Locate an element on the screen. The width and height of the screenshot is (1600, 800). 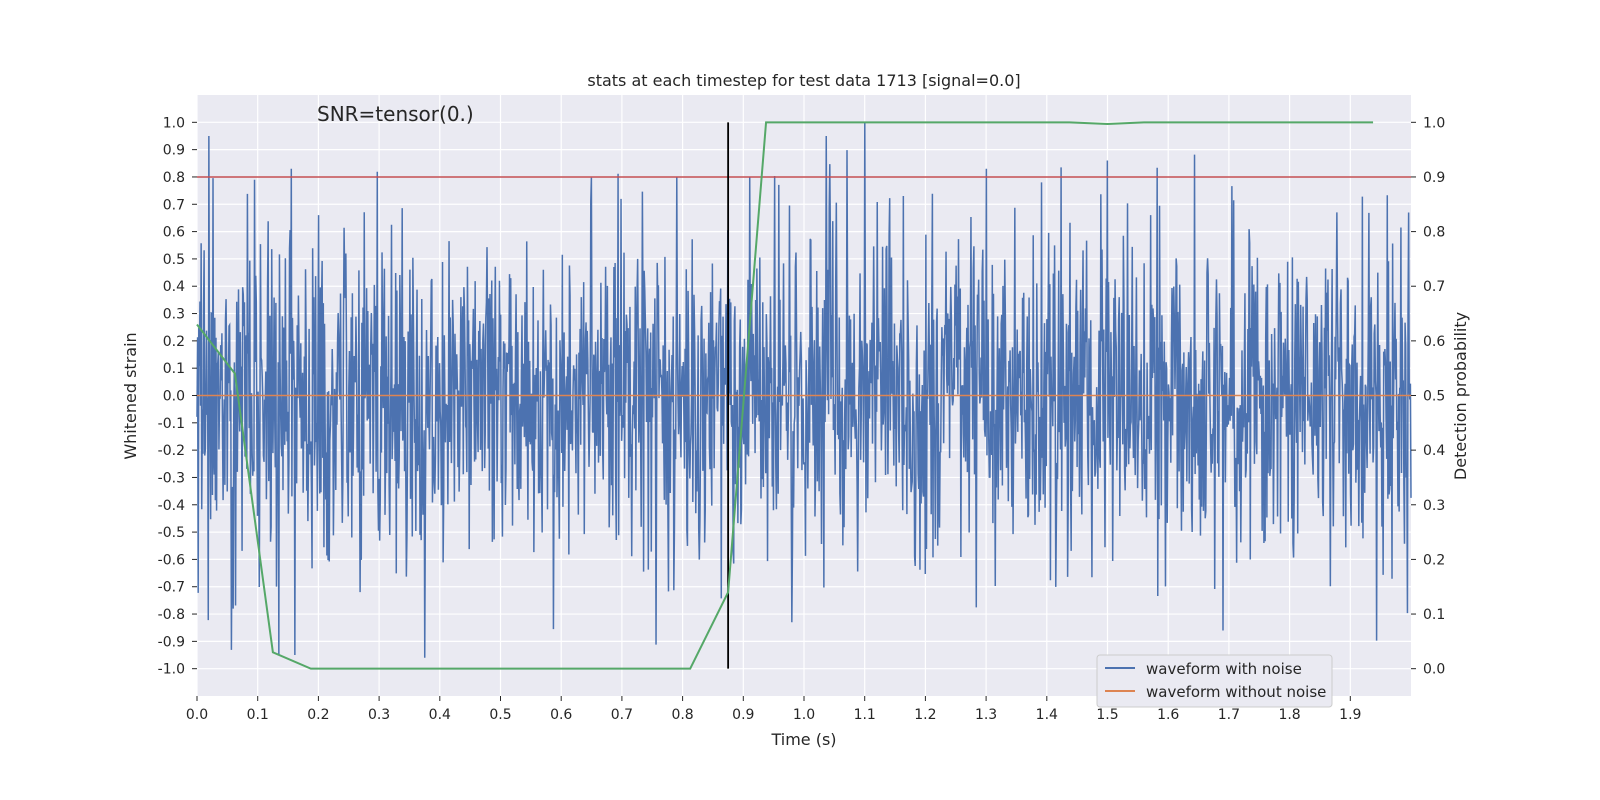
y-tick-label: 0.5 is located at coordinates (174, 260).